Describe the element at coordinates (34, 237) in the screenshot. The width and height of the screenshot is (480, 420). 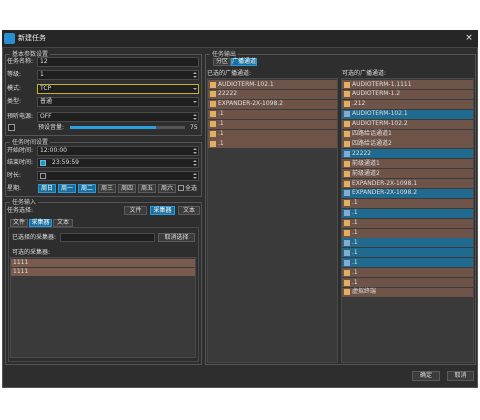
I see `selected-collector-label: 已选择的采集器:` at that location.